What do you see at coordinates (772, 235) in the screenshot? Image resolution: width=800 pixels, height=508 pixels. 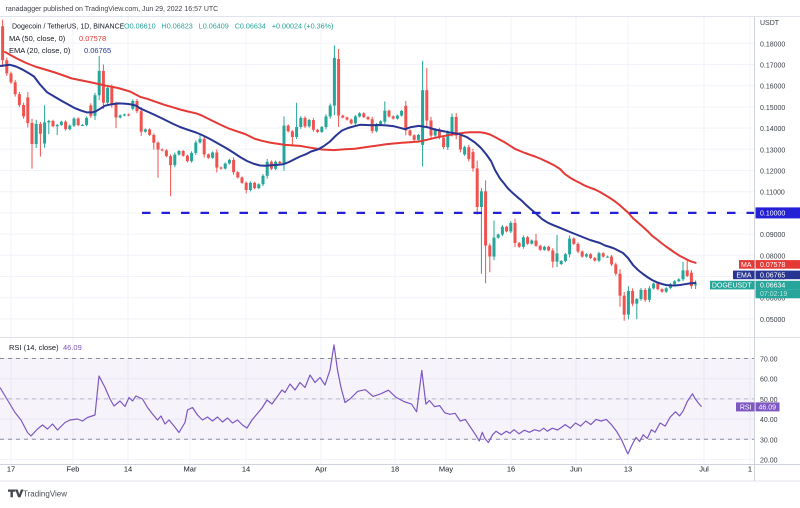 I see `svg-text: 0.09000` at bounding box center [772, 235].